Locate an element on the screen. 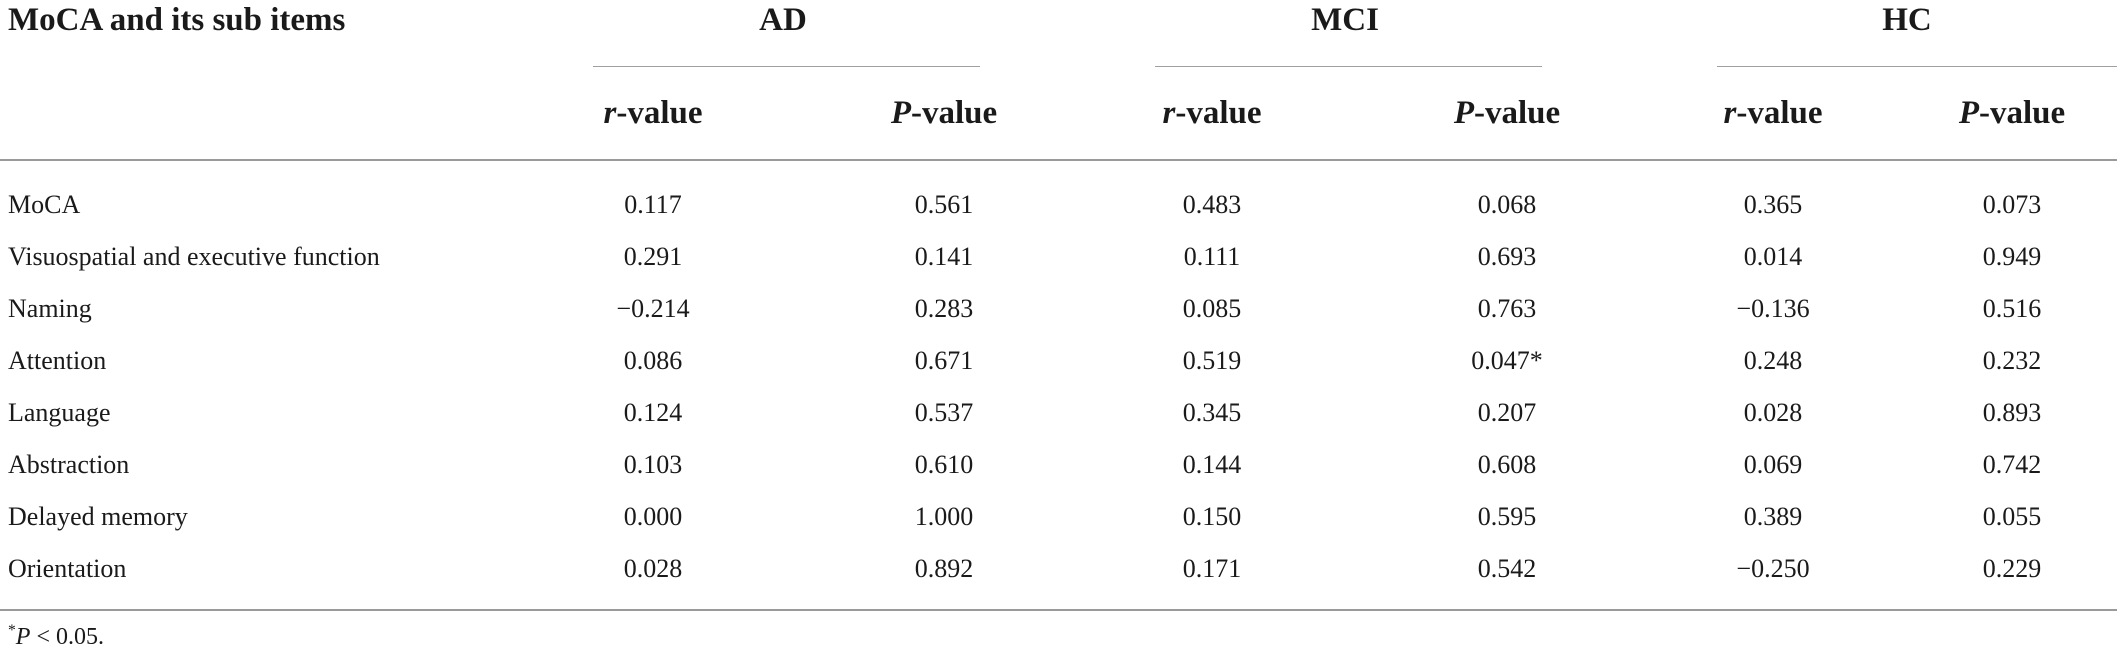 The width and height of the screenshot is (2117, 659). table-cell: 0.014 is located at coordinates (1773, 256).